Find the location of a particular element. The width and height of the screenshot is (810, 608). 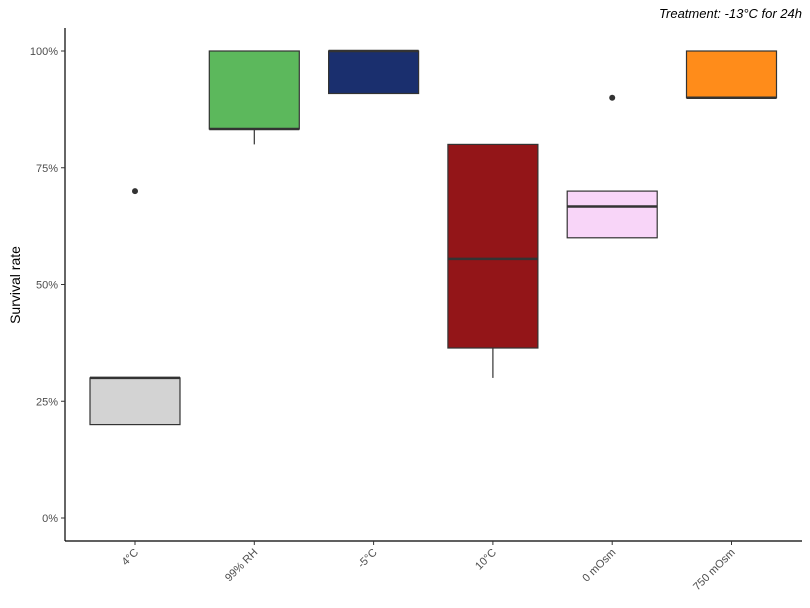

x-tick-label: 4°C is located at coordinates (131, 558).